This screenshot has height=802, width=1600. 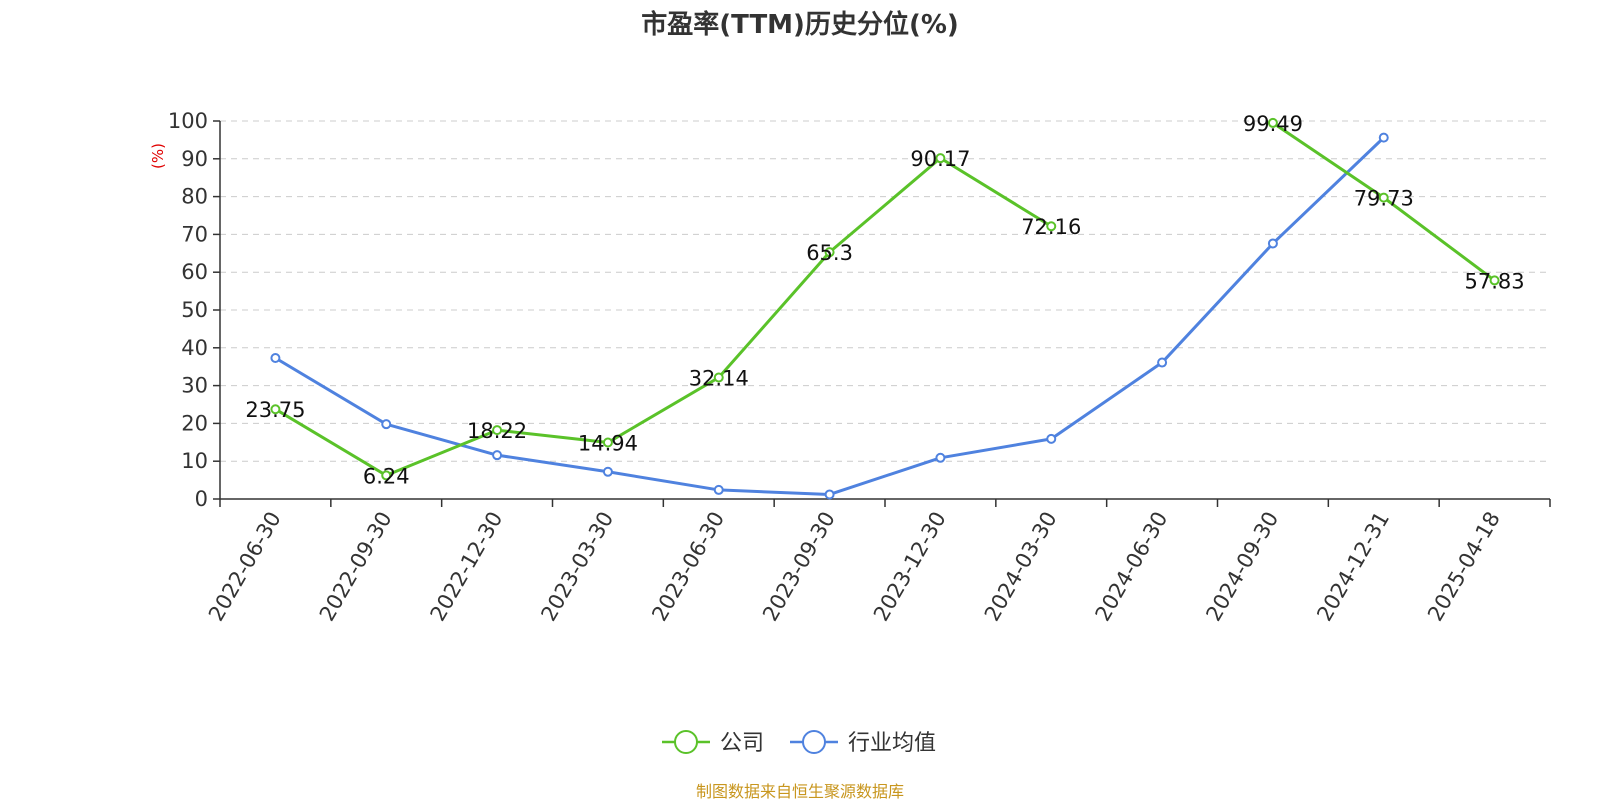 I want to click on y-tick-label: 80, so click(x=194, y=197).